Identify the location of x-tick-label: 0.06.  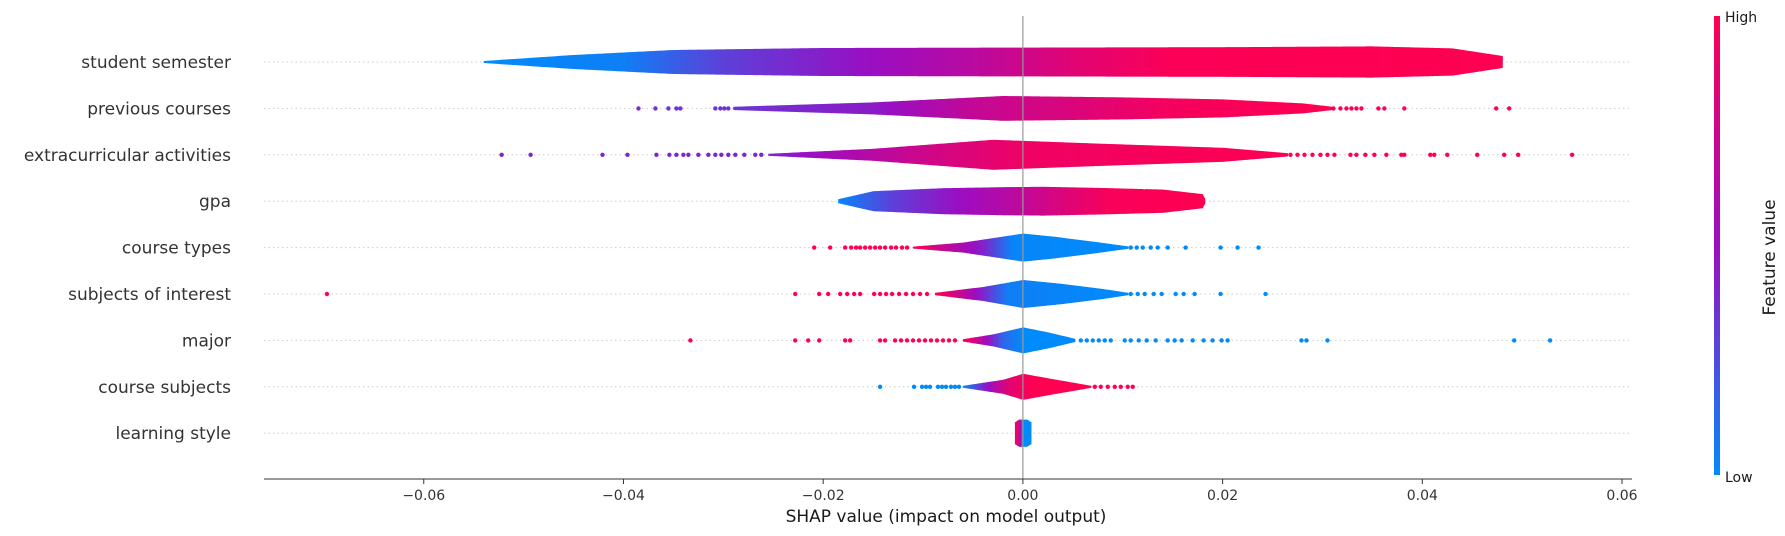
(1621, 496).